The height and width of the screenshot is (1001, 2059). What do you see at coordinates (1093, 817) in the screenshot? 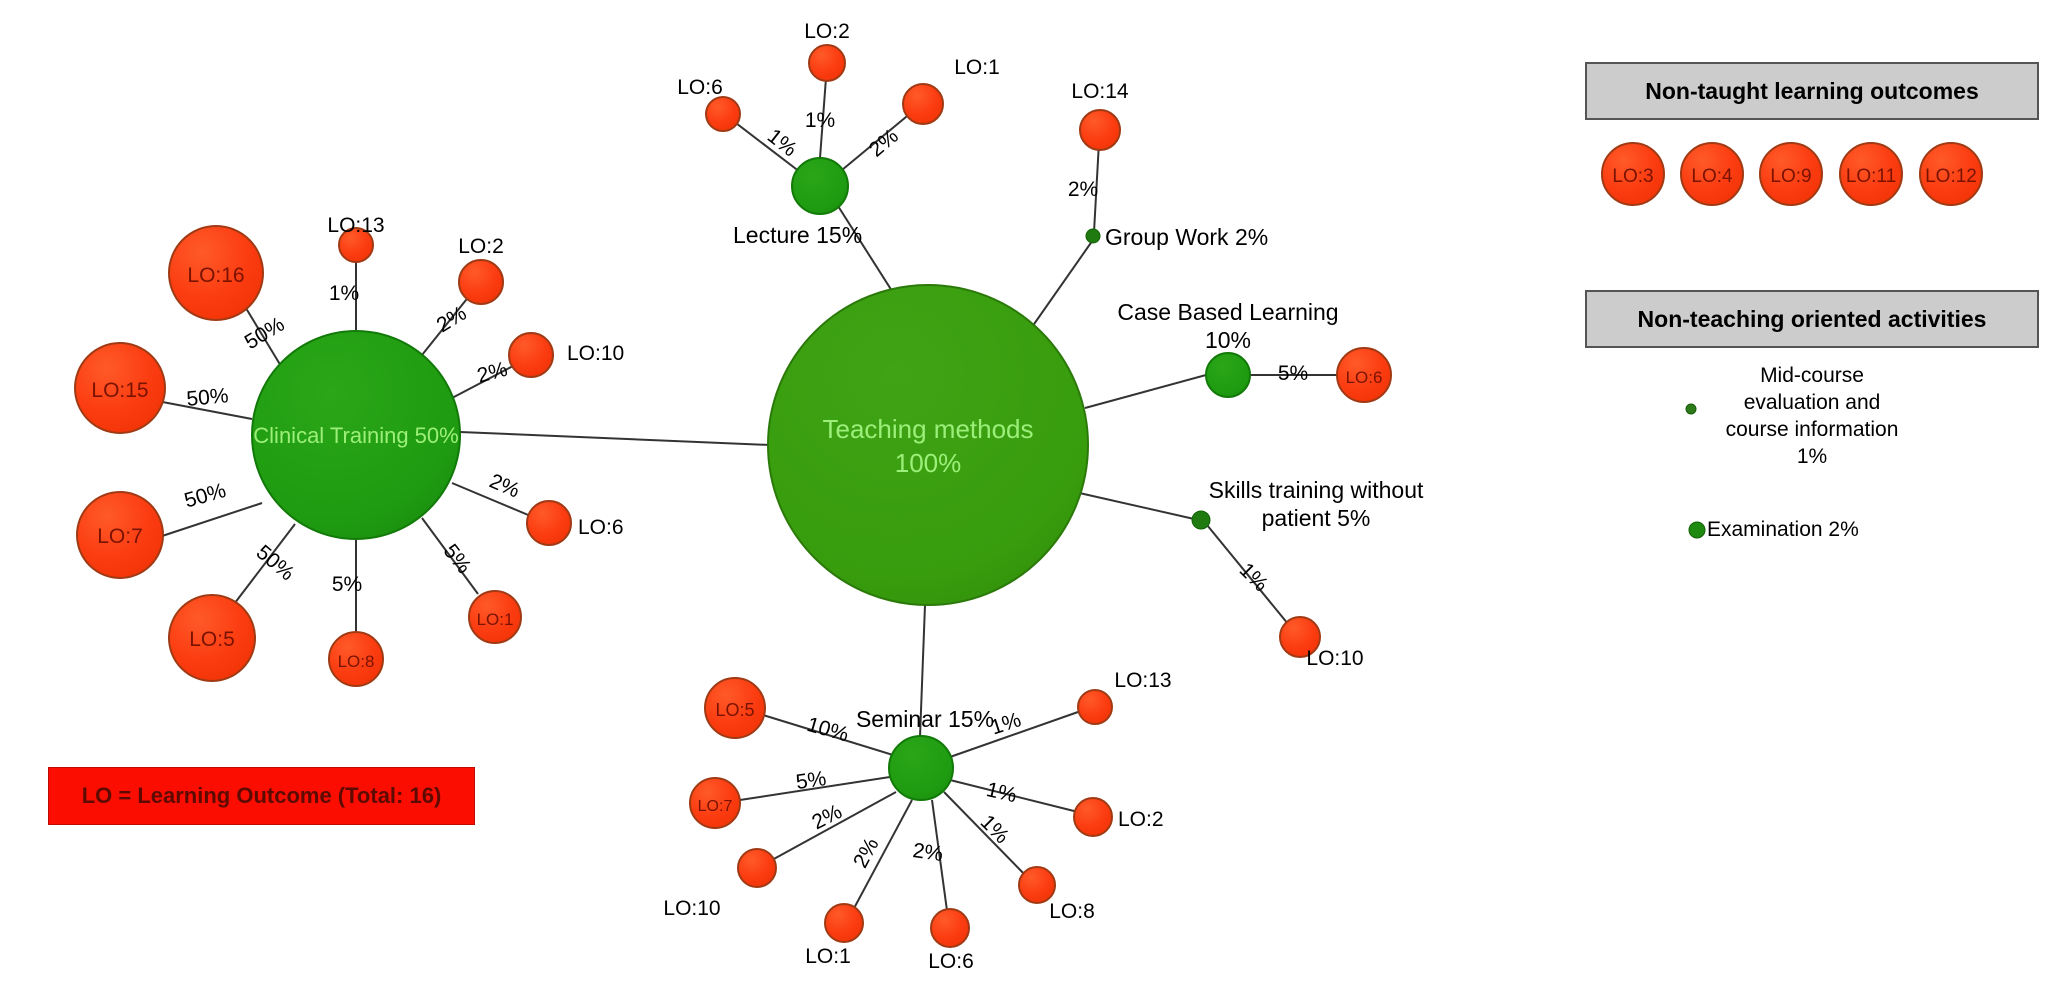
I see `lo-node-seminar-lo2` at bounding box center [1093, 817].